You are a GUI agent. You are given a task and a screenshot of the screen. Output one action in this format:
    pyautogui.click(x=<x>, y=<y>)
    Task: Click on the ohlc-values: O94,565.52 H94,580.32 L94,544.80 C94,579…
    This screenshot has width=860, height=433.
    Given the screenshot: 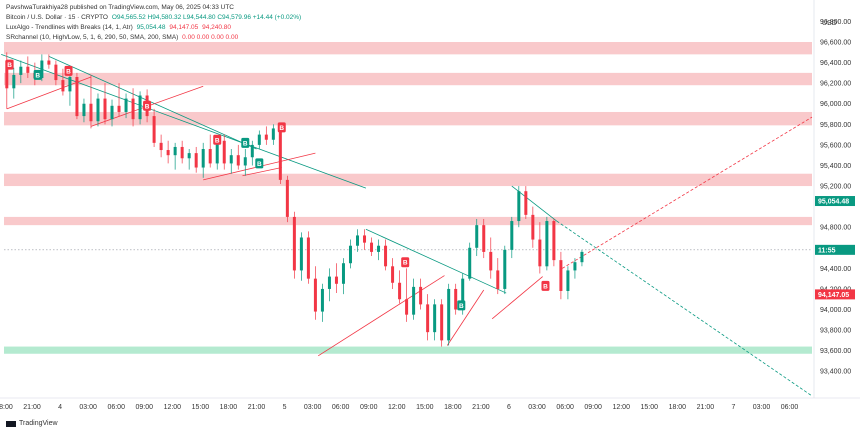 What is the action you would take?
    pyautogui.click(x=206, y=17)
    